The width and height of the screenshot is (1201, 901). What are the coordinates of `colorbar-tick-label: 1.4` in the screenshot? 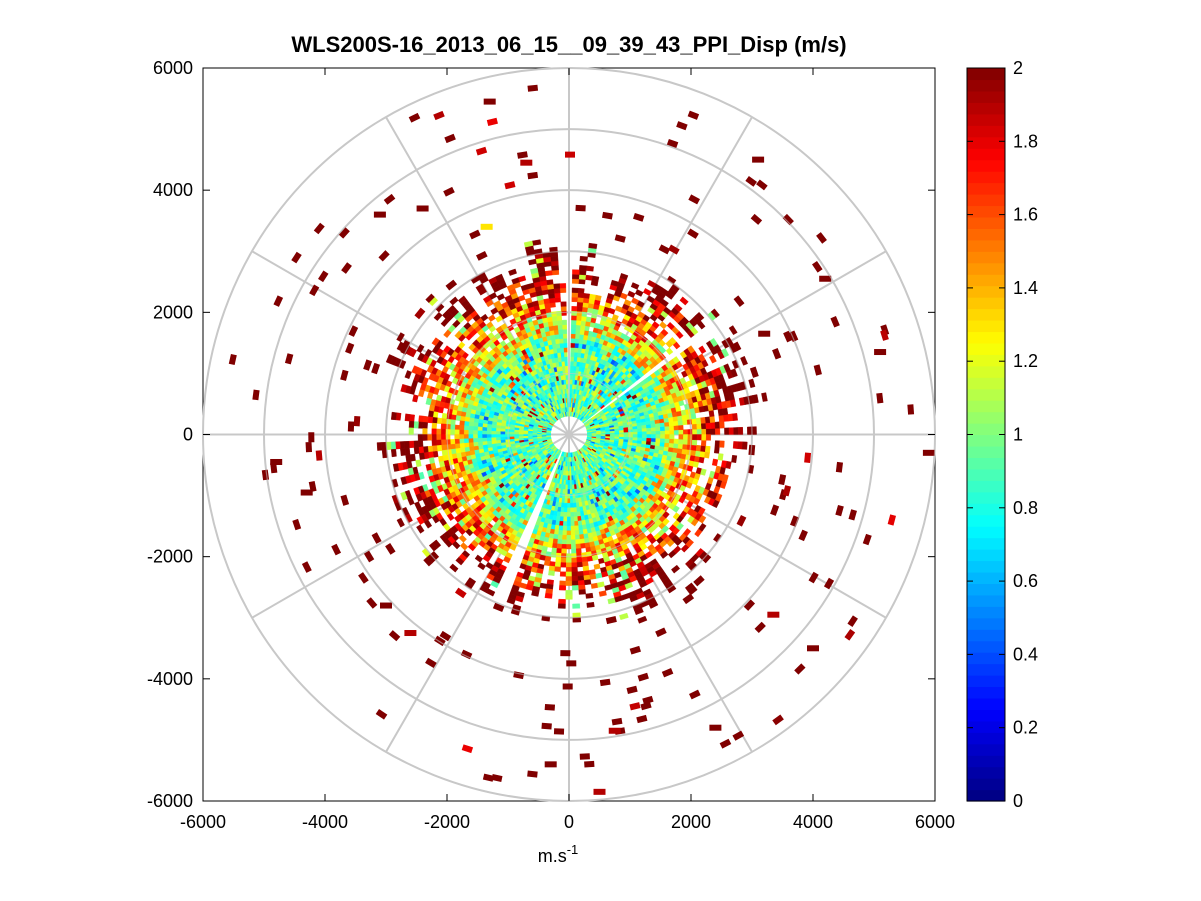 It's located at (1025, 288).